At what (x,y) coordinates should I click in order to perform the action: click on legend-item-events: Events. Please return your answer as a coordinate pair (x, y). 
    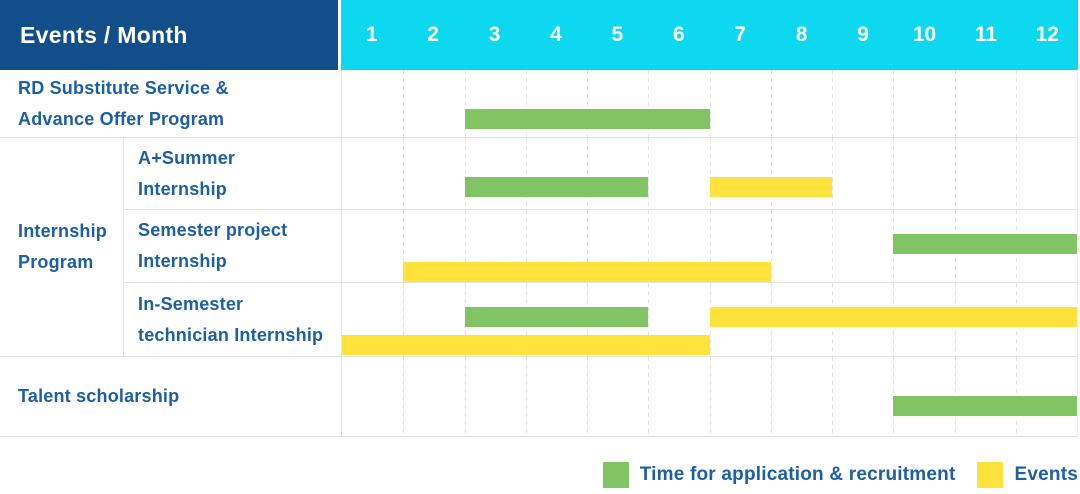
    Looking at the image, I should click on (1027, 475).